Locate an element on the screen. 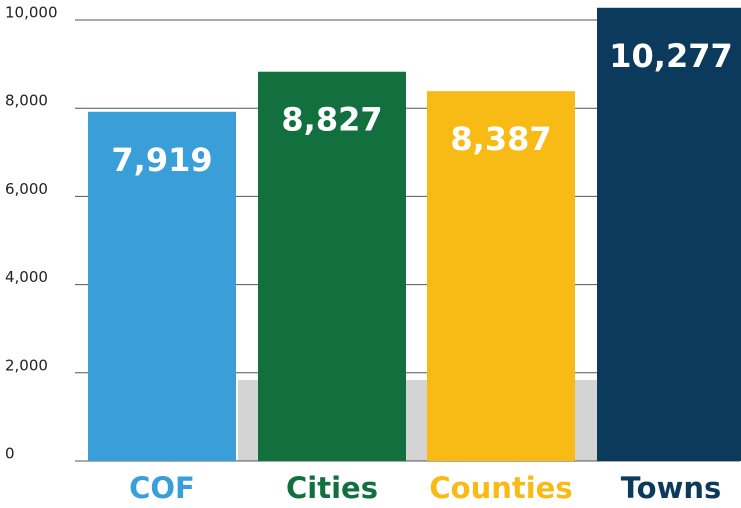 The width and height of the screenshot is (741, 508). y-tick-label: 2,000 is located at coordinates (26, 365).